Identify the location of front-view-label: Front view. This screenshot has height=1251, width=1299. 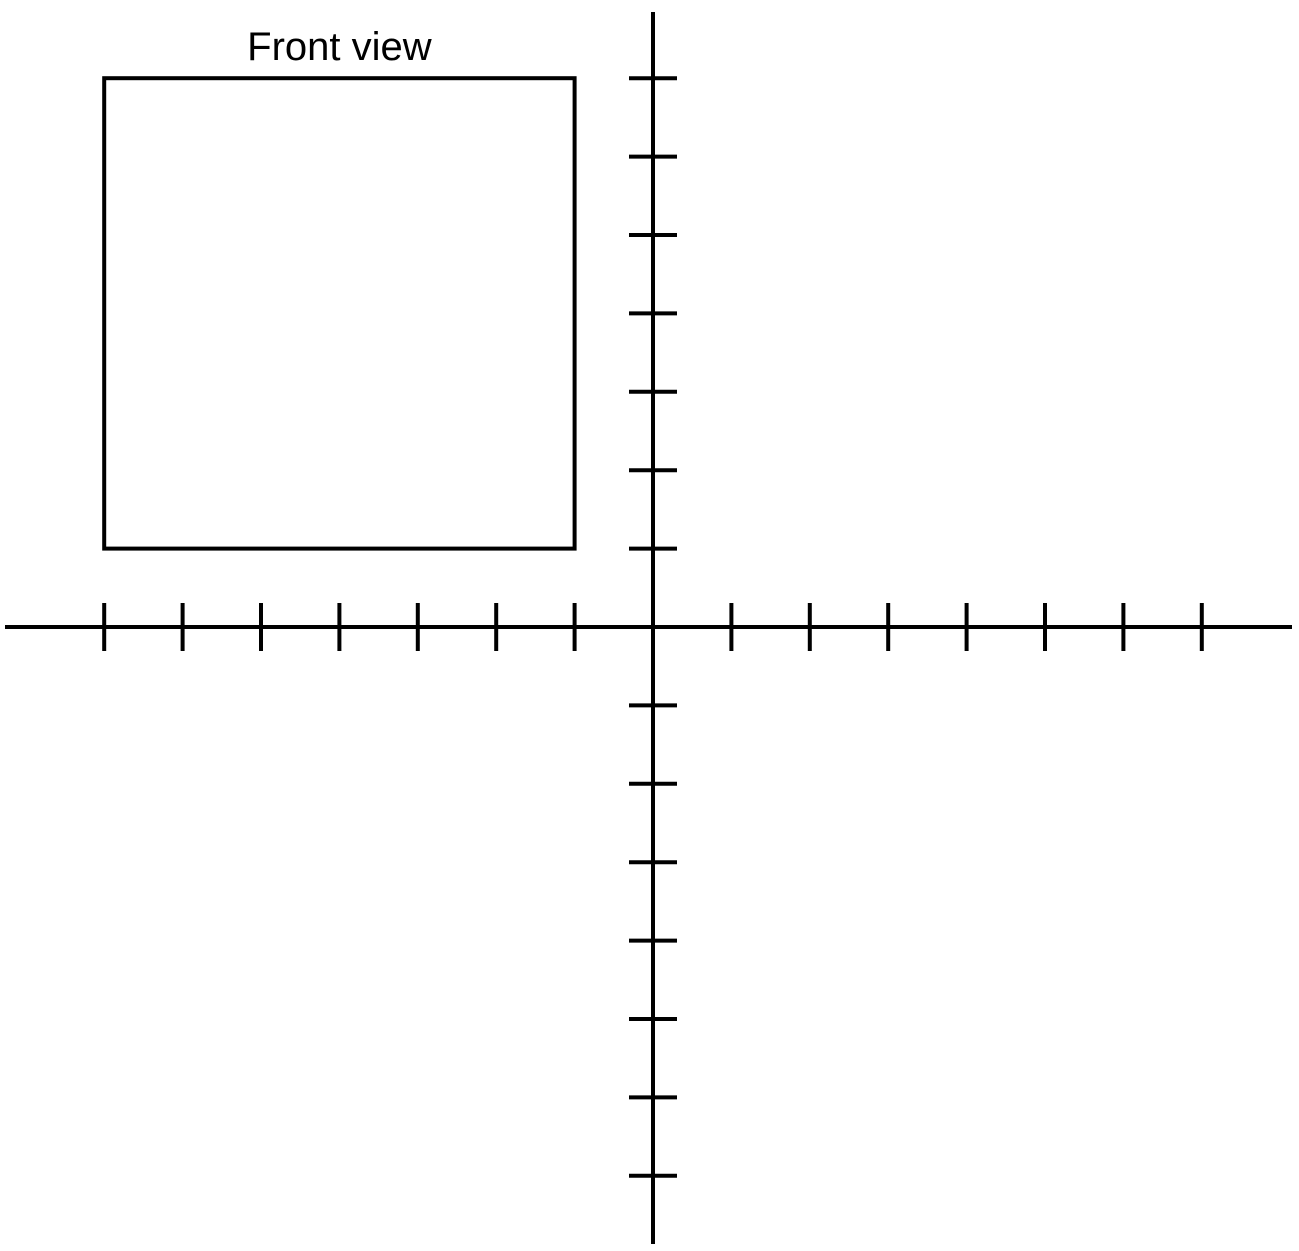
(339, 47).